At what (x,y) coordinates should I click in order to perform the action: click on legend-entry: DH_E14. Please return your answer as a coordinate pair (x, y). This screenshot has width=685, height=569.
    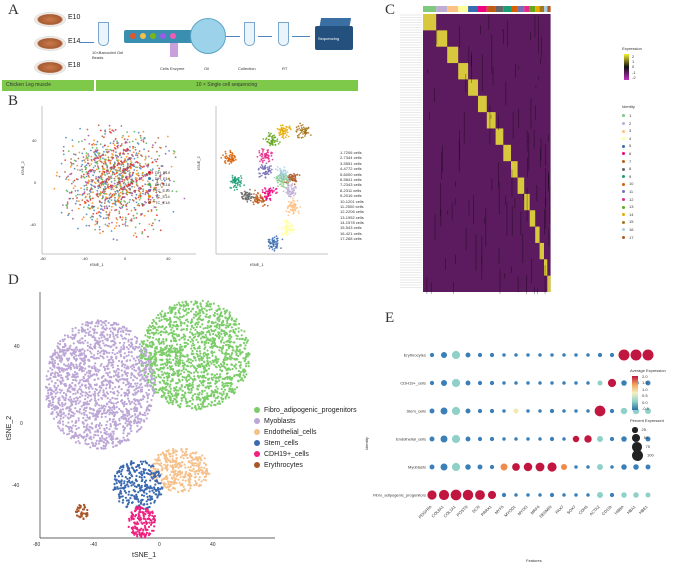
    Looking at the image, I should click on (159, 179).